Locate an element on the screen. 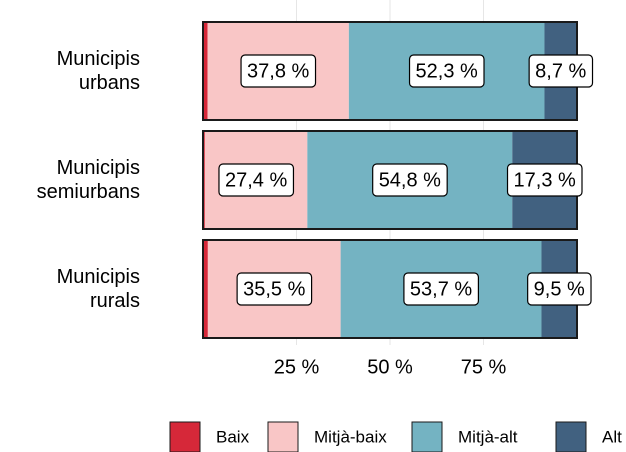  value-label: 52,3 % is located at coordinates (447, 71).